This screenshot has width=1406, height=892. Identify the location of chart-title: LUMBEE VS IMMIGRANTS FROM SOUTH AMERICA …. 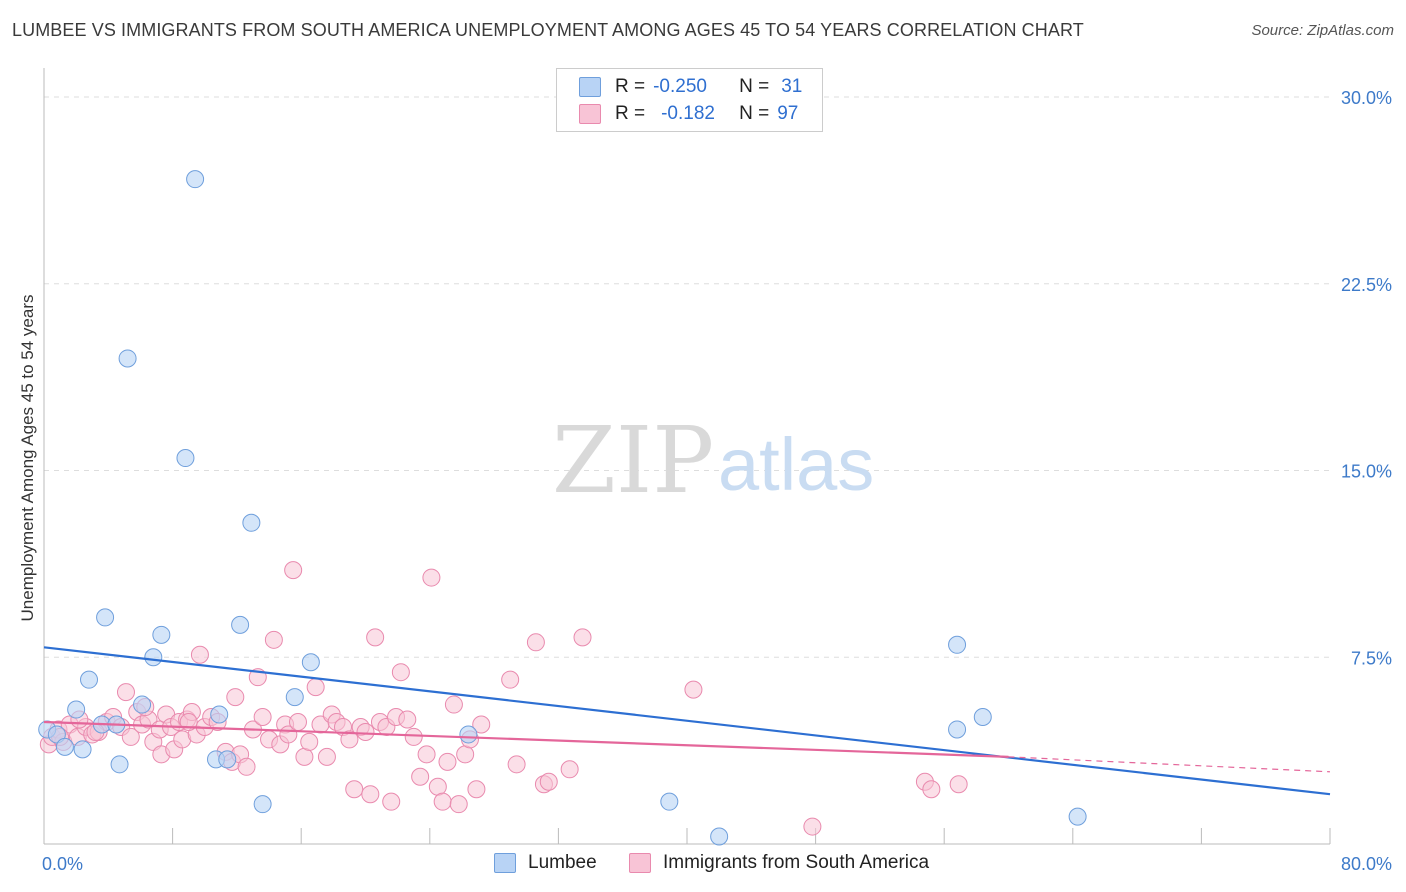
(548, 30).